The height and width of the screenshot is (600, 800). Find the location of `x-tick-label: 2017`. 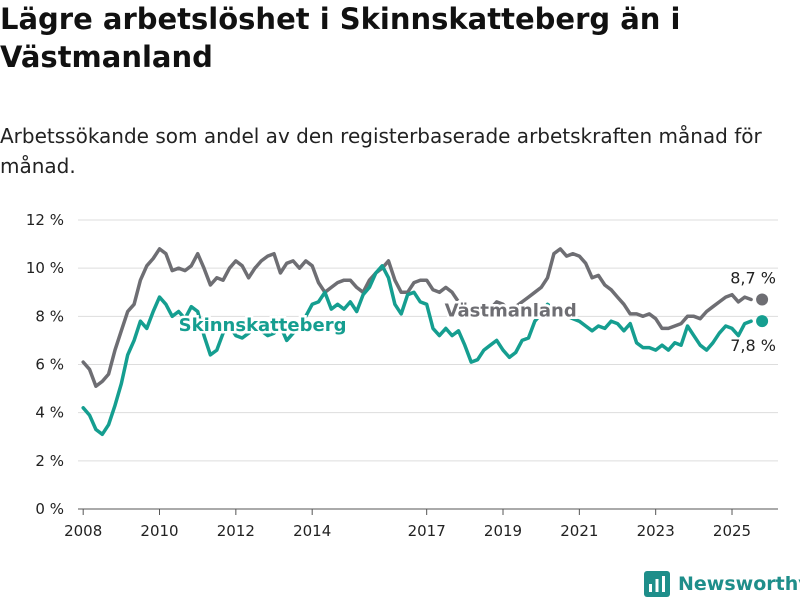

x-tick-label: 2017 is located at coordinates (427, 531).